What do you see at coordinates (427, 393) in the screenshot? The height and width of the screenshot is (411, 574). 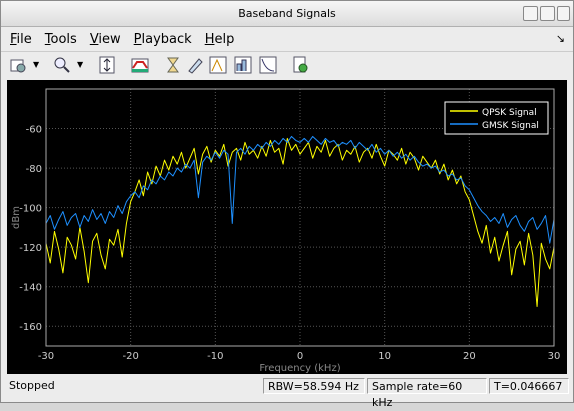 I see `status-sample-rate: Sample rate=60 kHz` at bounding box center [427, 393].